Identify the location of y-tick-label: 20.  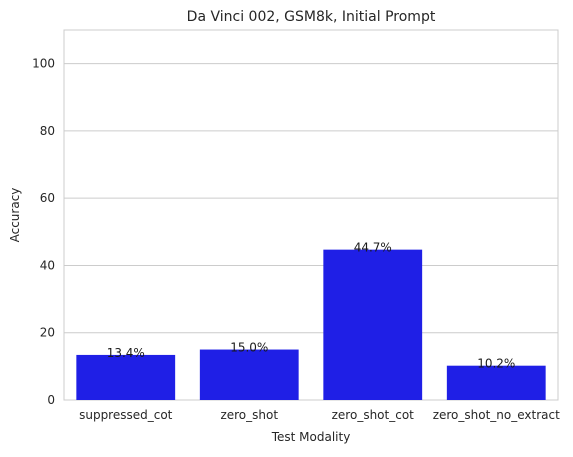
(47, 333).